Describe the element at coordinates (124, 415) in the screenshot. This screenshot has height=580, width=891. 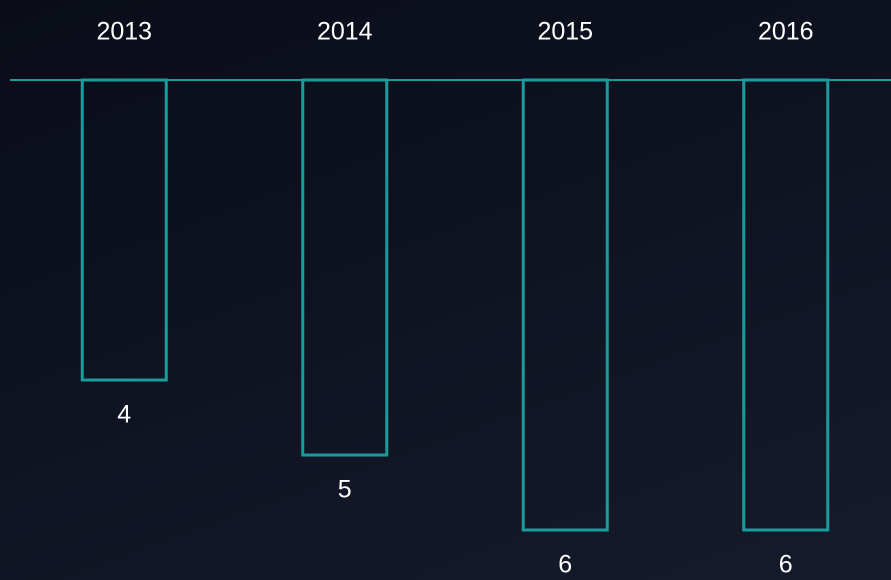
I see `data-label: 4` at that location.